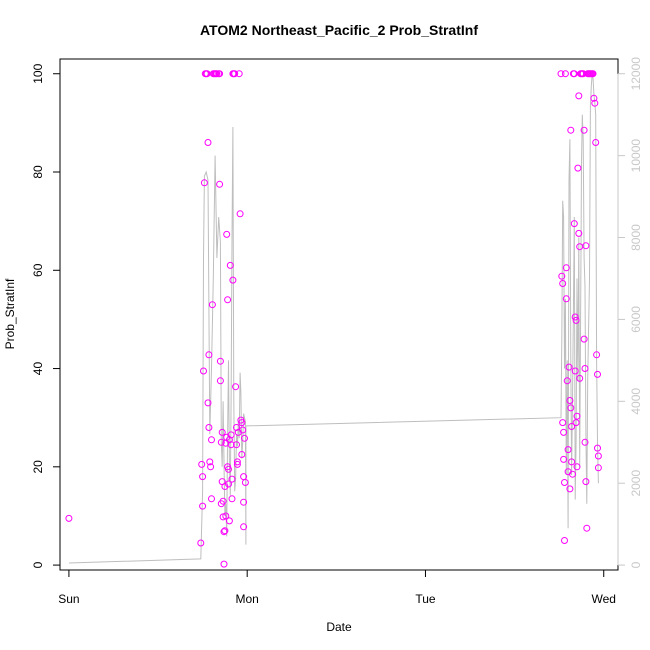 Image resolution: width=650 pixels, height=650 pixels. What do you see at coordinates (636, 319) in the screenshot?
I see `y2-tick-label: 6000` at bounding box center [636, 319].